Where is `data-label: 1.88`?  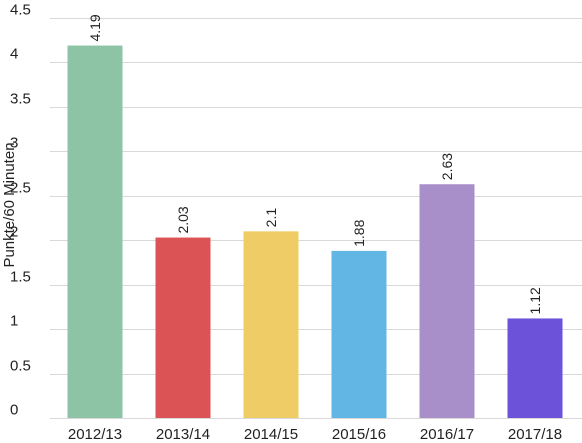 data-label: 1.88 is located at coordinates (359, 232).